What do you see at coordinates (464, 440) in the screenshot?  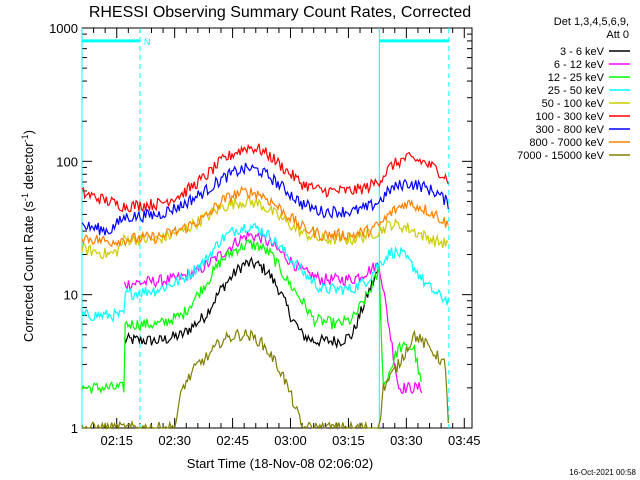 I see `x-tick-label: 03:45` at bounding box center [464, 440].